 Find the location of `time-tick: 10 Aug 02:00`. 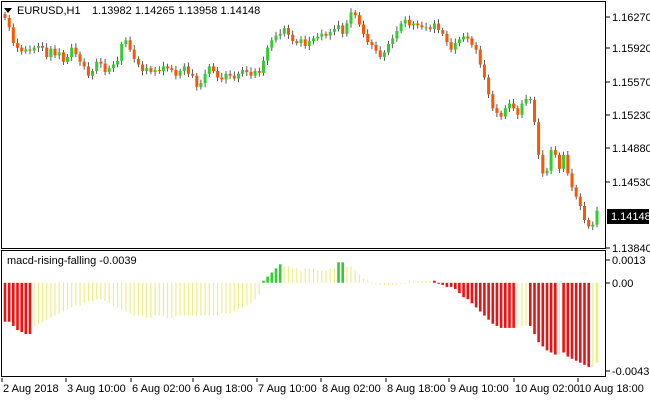

time-tick: 10 Aug 02:00 is located at coordinates (547, 389).